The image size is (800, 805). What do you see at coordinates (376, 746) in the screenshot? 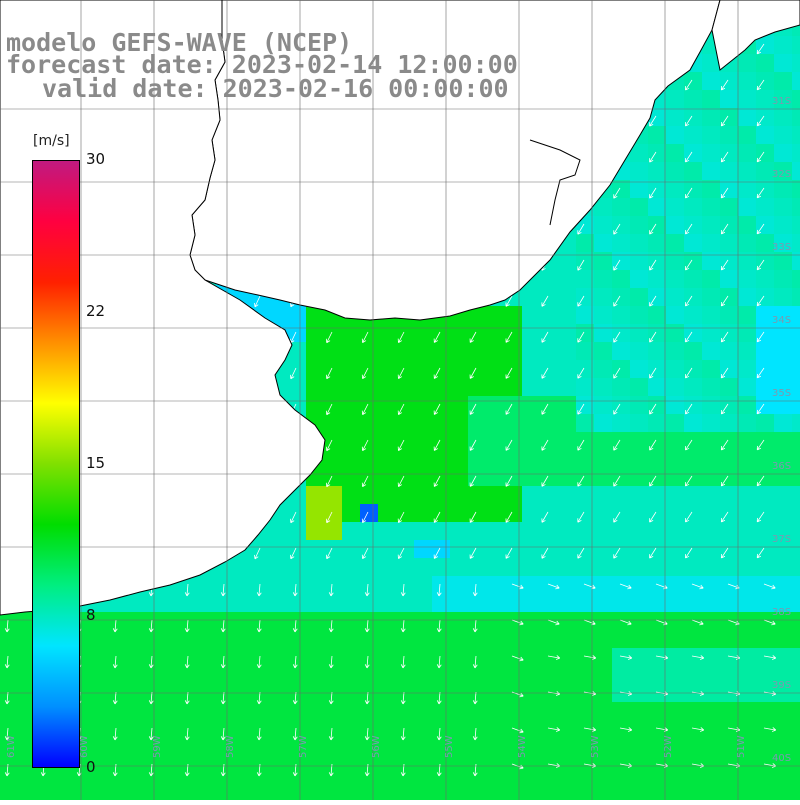
I see `longitude-label: 56W` at bounding box center [376, 746].